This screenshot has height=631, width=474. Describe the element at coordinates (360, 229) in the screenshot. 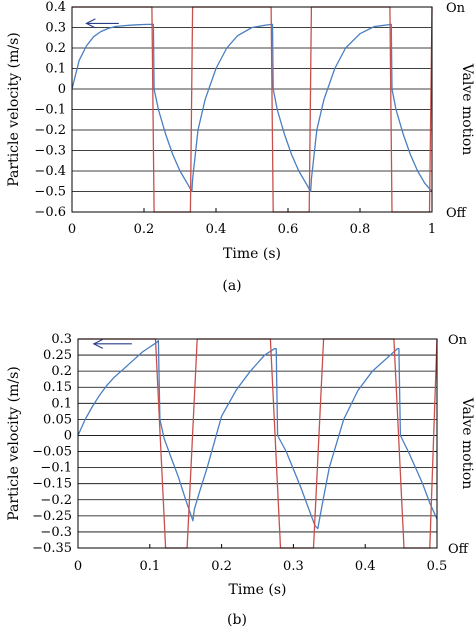

I see `x-tick-label: 0.8` at that location.